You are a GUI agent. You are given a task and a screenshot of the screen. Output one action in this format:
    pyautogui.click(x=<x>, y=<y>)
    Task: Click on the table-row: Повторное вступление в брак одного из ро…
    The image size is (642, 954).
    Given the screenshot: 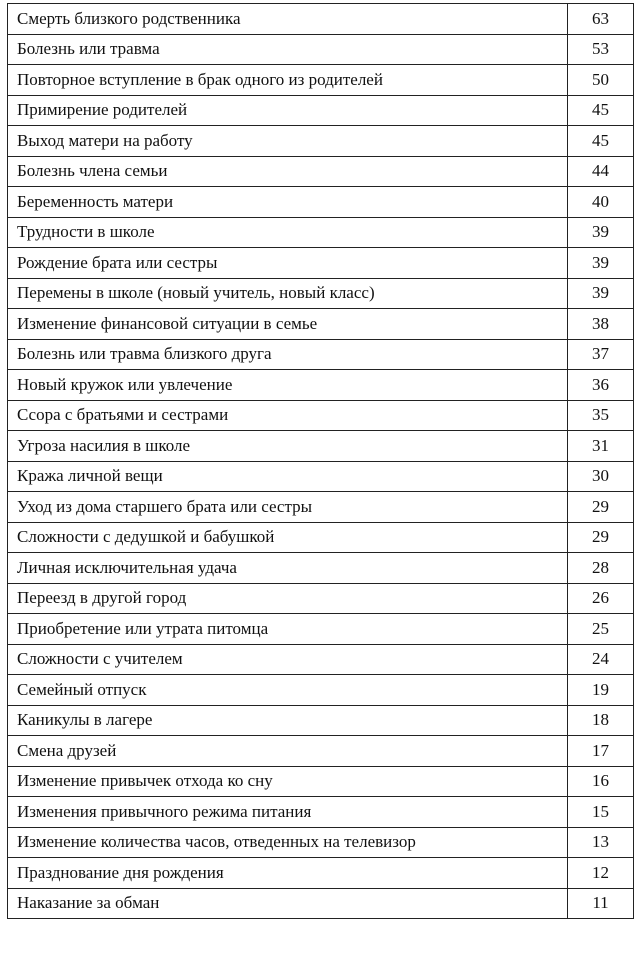 What is the action you would take?
    pyautogui.click(x=320, y=80)
    